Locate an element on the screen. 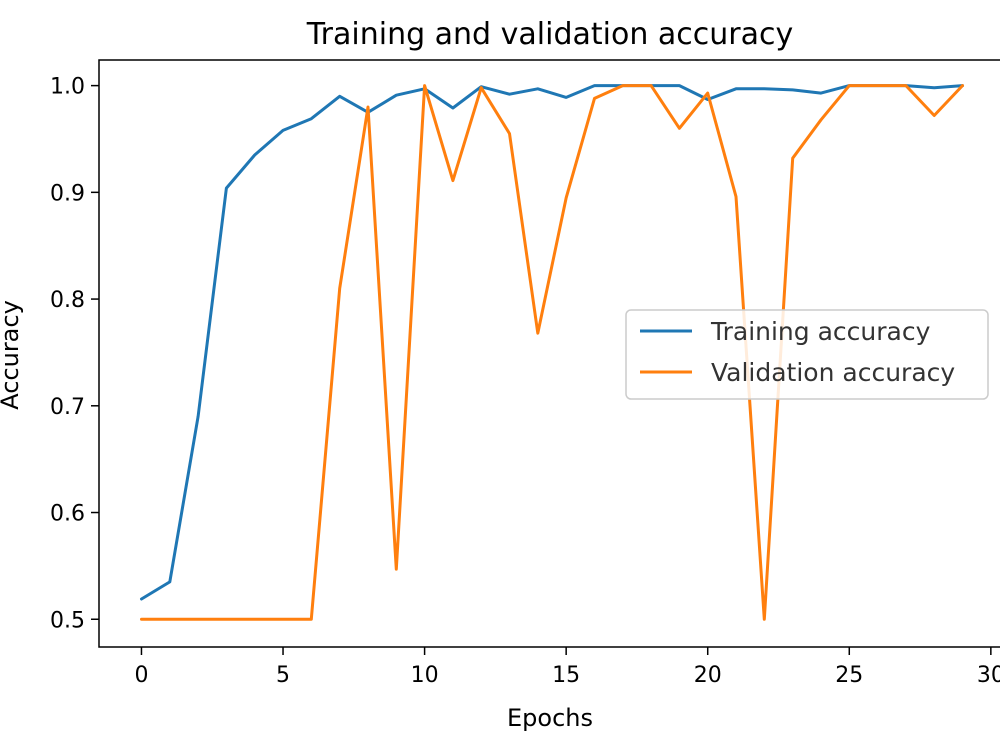 The image size is (1000, 749). x-tick-label-6: 30 is located at coordinates (988, 675).